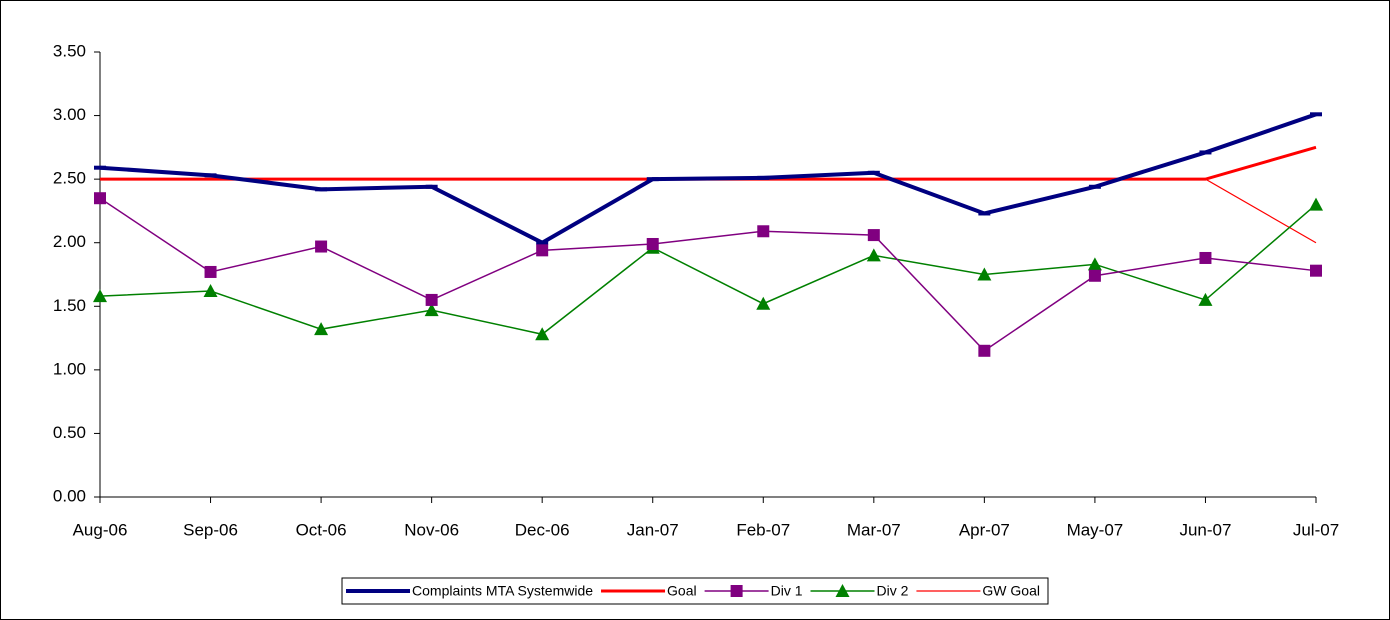 This screenshot has width=1390, height=620. What do you see at coordinates (69, 495) in the screenshot?
I see `y-tick-label: 0.00` at bounding box center [69, 495].